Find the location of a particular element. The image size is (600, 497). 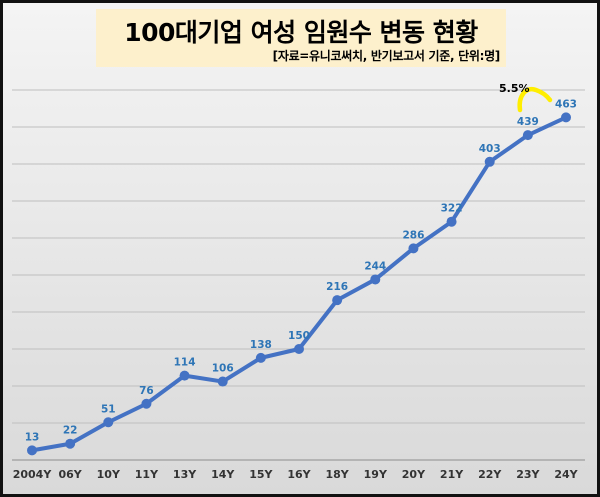

data-label: 138 is located at coordinates (261, 345).